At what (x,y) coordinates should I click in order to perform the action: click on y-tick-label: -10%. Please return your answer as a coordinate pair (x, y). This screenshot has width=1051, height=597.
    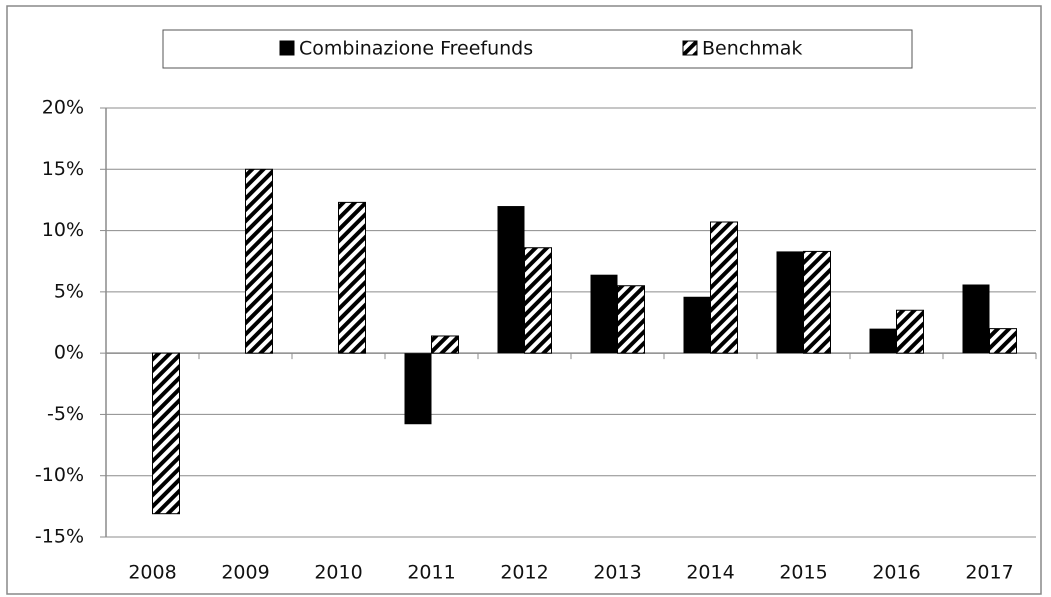
    Looking at the image, I should click on (59, 475).